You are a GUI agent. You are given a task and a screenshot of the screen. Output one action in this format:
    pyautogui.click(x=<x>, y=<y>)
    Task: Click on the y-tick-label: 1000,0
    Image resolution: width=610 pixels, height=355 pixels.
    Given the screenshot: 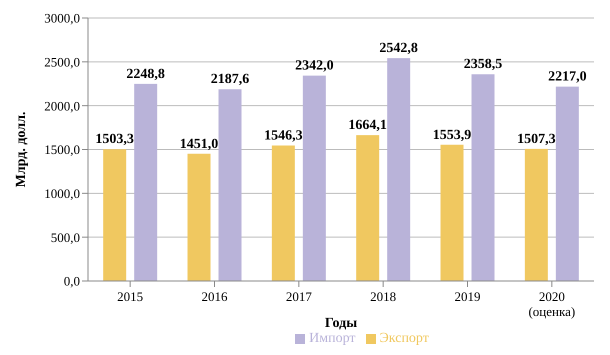 What is the action you would take?
    pyautogui.click(x=62, y=193)
    